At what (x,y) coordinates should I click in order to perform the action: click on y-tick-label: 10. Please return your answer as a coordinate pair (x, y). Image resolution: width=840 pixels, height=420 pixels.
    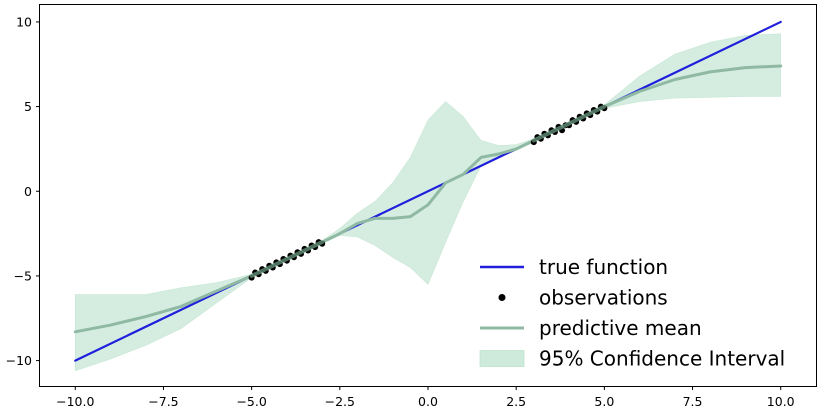
    Looking at the image, I should click on (24, 21).